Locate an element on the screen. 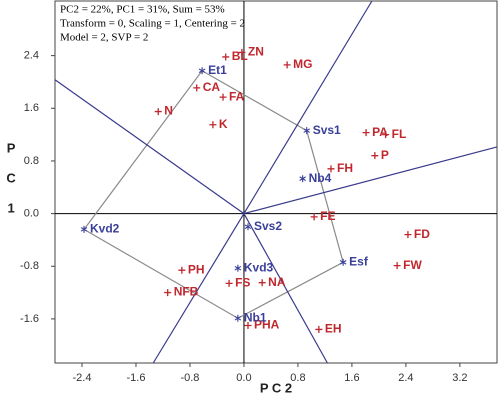 The image size is (500, 396). point-label: Svs1 is located at coordinates (327, 130).